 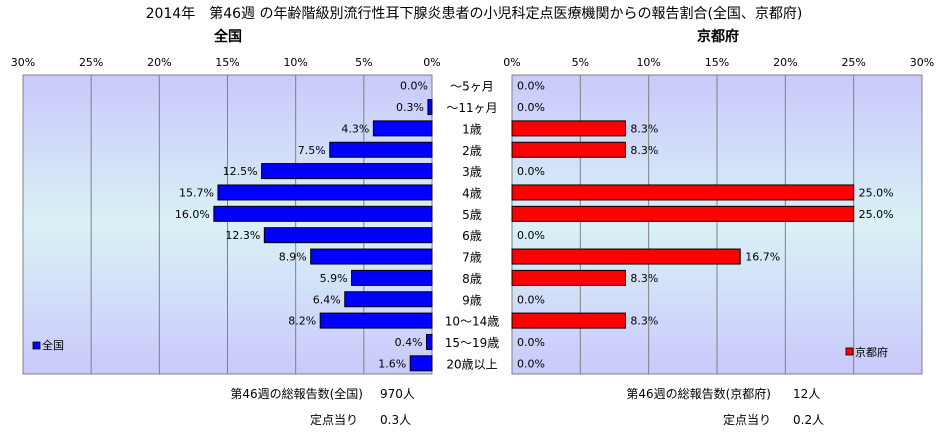 I want to click on national-tick-label: 15%, so click(x=227, y=62).